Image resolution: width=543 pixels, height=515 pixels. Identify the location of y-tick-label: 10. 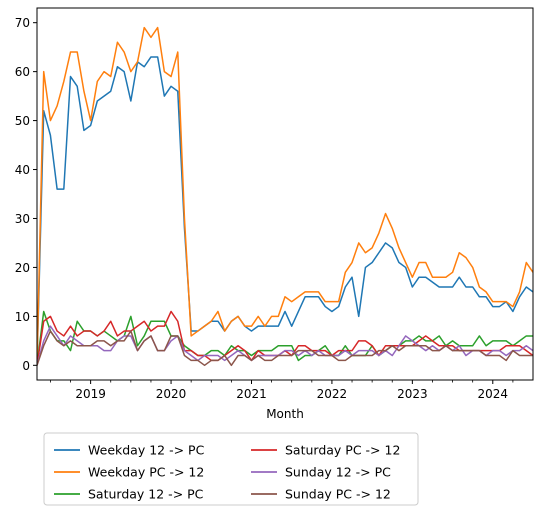
(22, 317).